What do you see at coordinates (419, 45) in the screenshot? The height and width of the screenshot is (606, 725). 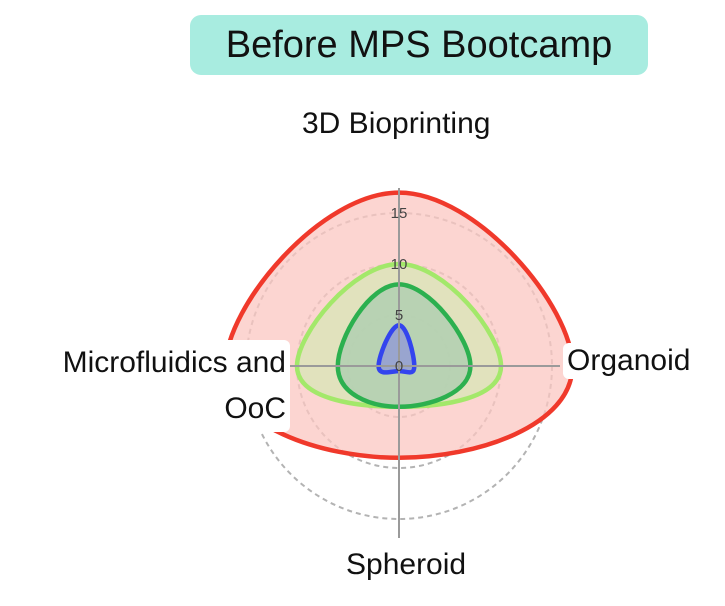 I see `chart-title: Before MPS Bootcamp` at bounding box center [419, 45].